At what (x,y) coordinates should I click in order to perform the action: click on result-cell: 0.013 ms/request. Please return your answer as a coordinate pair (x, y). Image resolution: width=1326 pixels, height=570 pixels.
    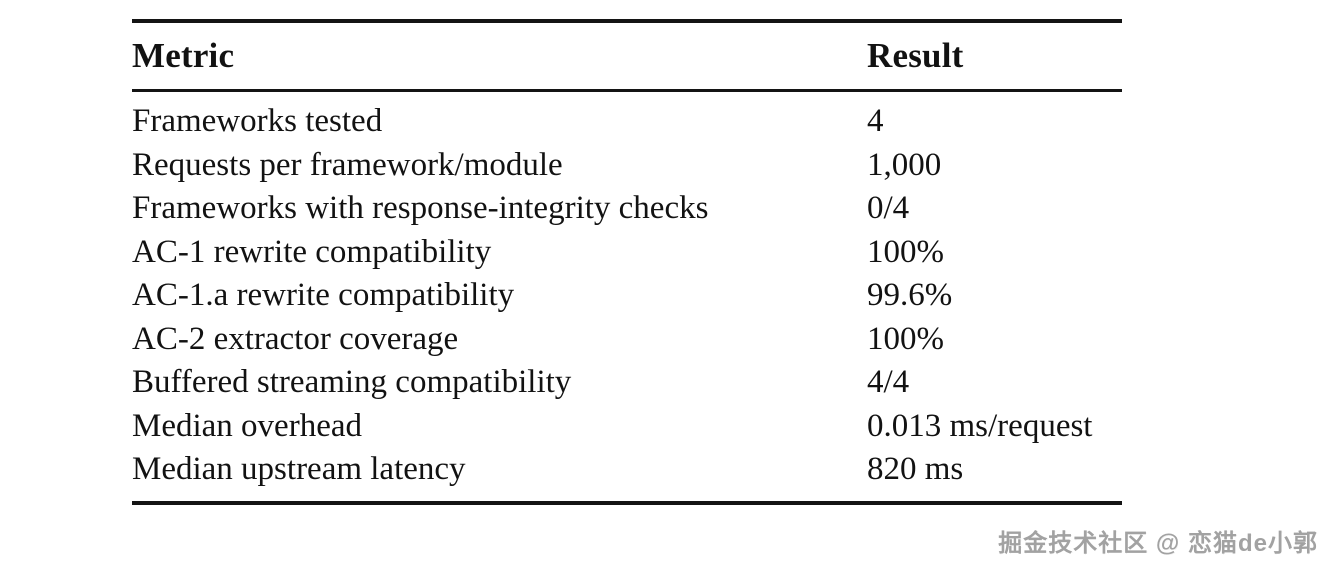
    Looking at the image, I should click on (980, 425).